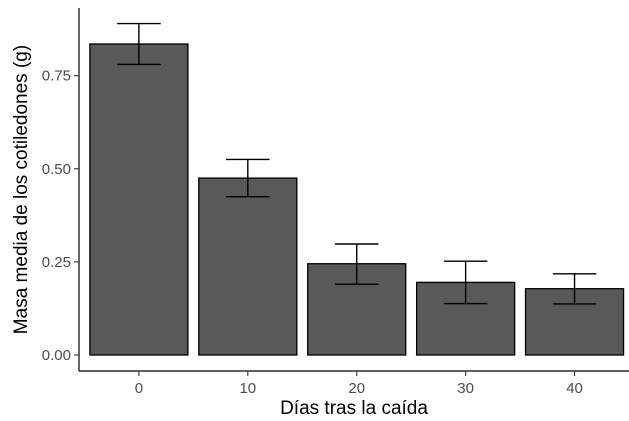 This screenshot has height=421, width=629. I want to click on y-tick-label: 0.00, so click(56, 355).